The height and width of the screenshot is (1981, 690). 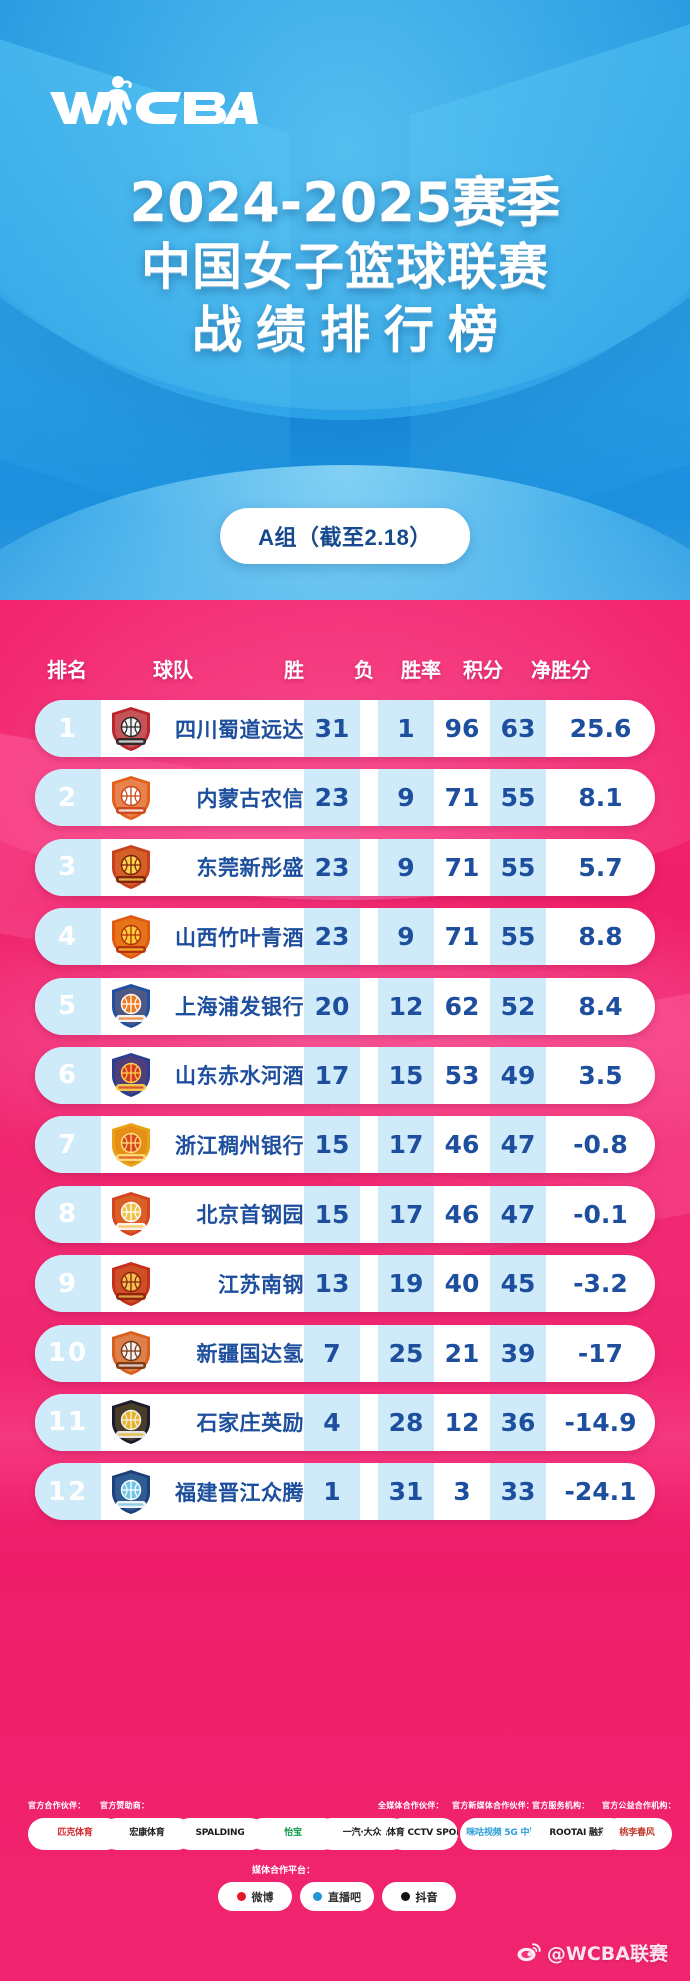 I want to click on win-pct-value: 12, so click(x=462, y=1422).